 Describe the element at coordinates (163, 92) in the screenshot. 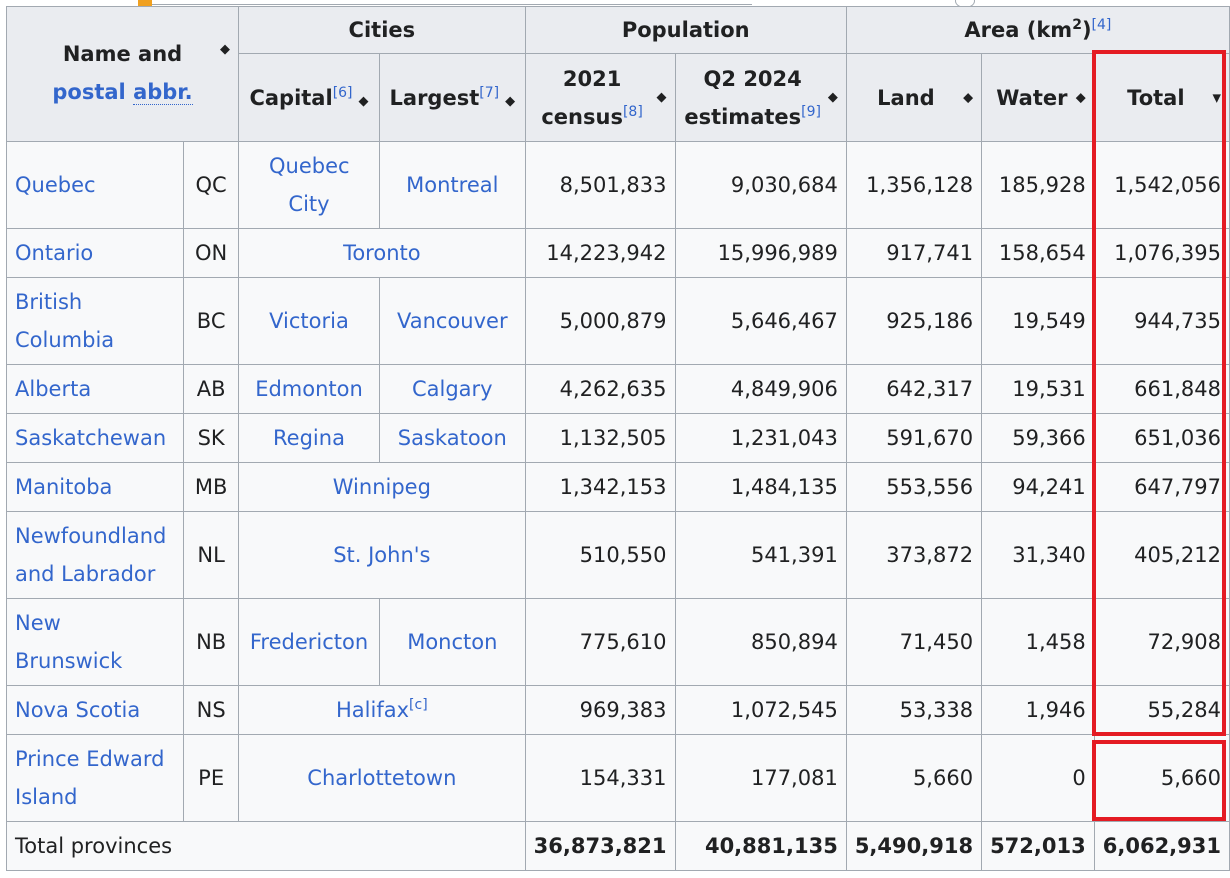

I see `abbr-link: abbr.` at that location.